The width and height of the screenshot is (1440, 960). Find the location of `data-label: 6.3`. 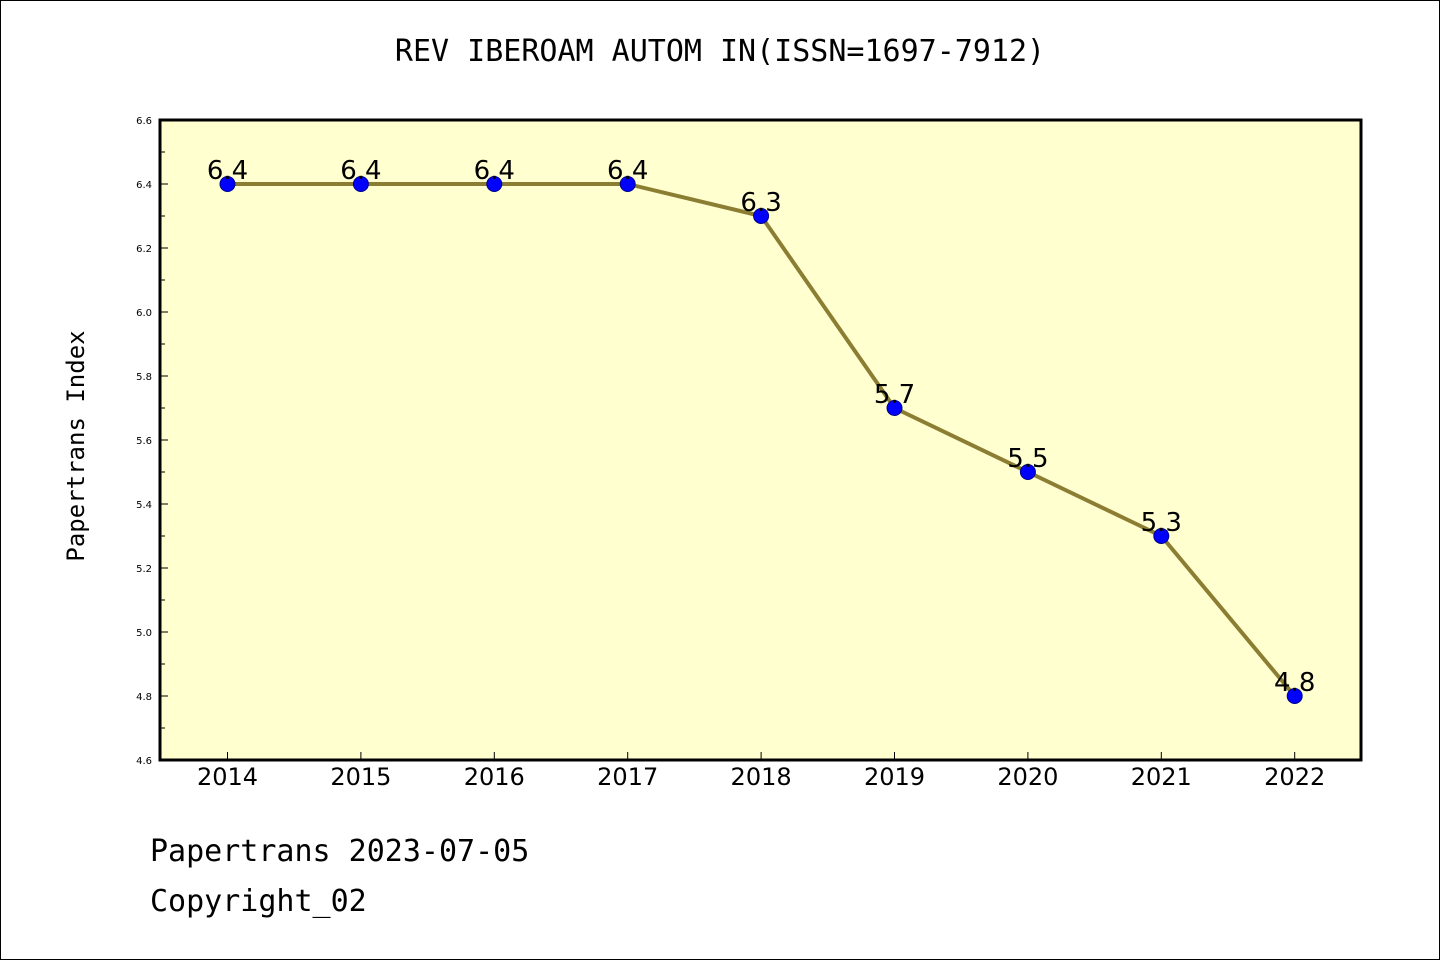

data-label: 6.3 is located at coordinates (760, 203).